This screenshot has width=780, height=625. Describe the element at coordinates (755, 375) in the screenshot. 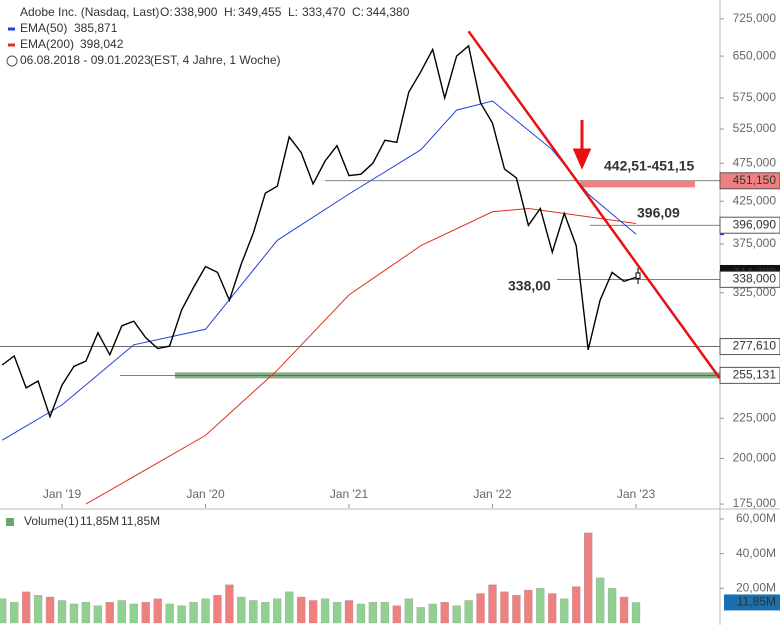

I see `level-label: 255,131` at that location.